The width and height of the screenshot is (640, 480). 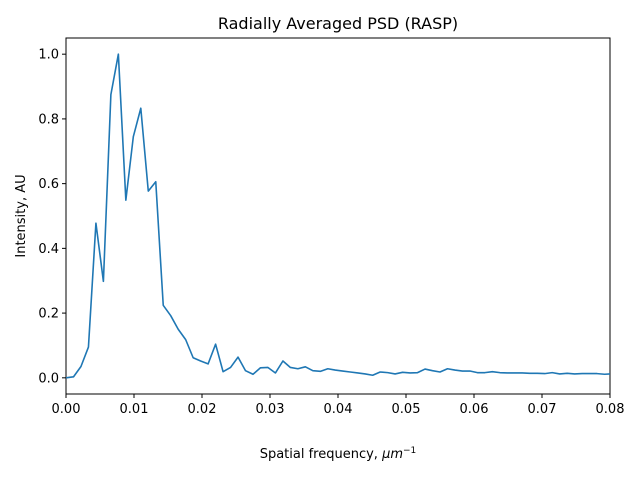 I want to click on x-tick-label: 0.06, so click(x=474, y=409).